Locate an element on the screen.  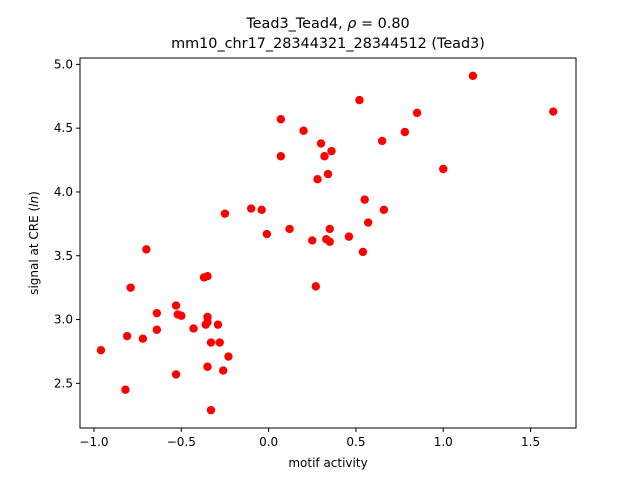
y-tick-label: 3.0 is located at coordinates (63, 320).